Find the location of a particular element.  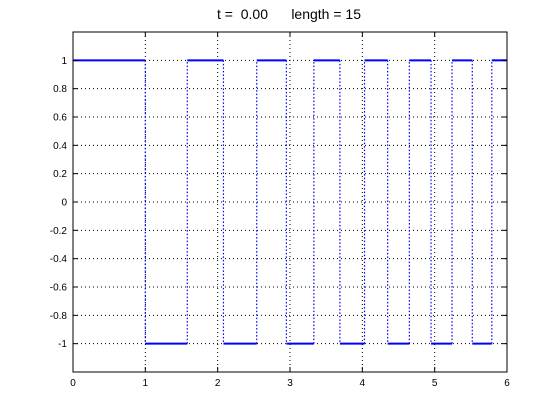

chart-title: t = 0.00 length = 15 is located at coordinates (289, 14).